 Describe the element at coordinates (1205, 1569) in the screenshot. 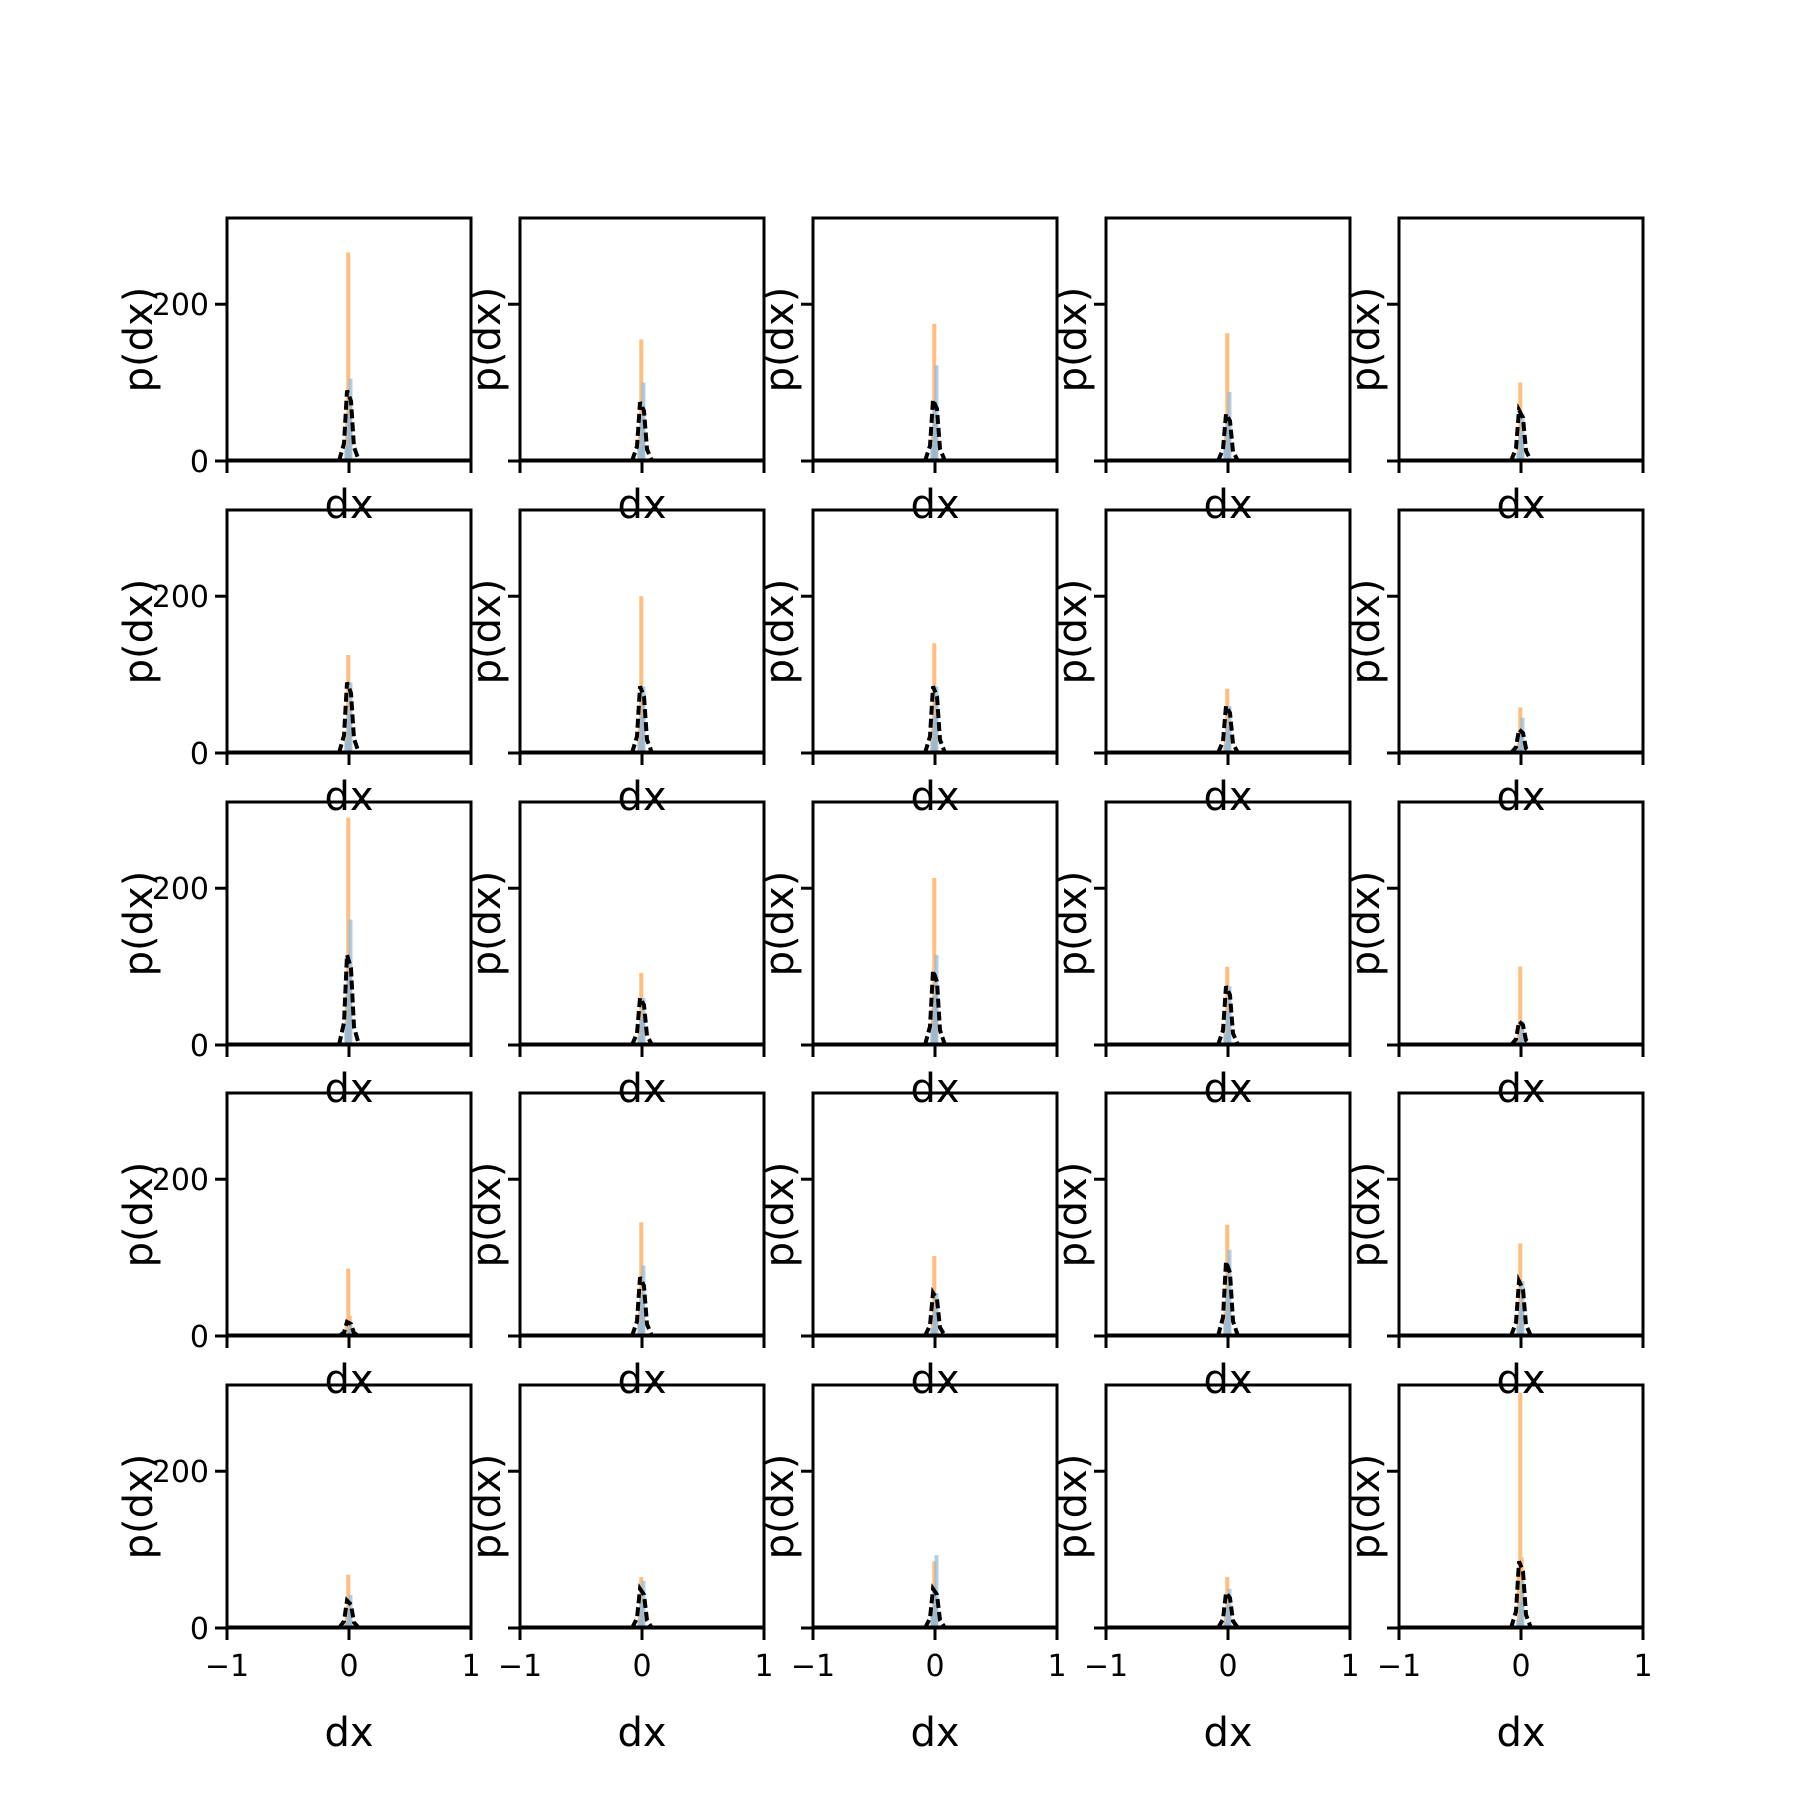

I see `panel-5-4: −1 0 1 dx p(dx)` at that location.